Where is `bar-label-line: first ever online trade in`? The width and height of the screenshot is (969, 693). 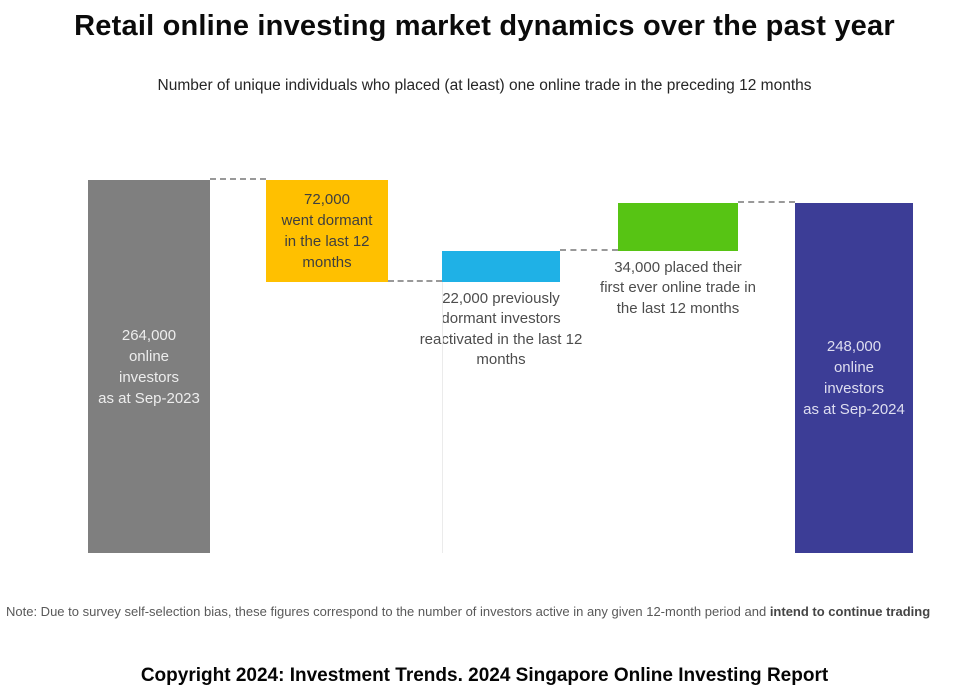 bar-label-line: first ever online trade in is located at coordinates (678, 288).